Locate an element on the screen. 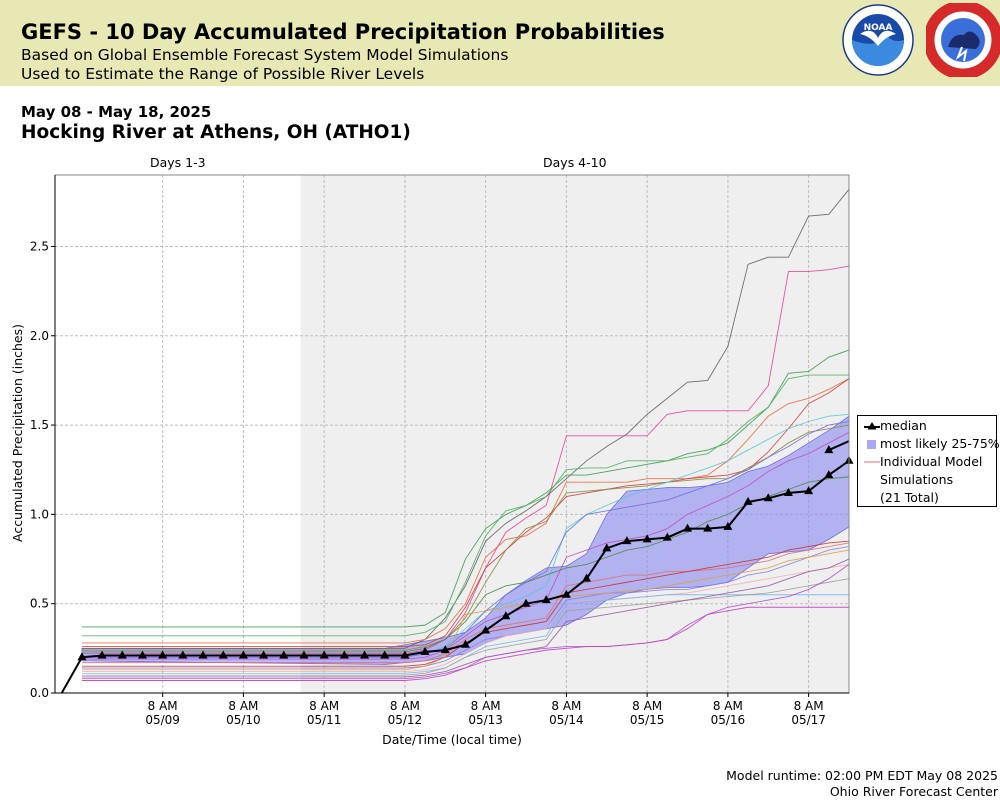  y-tick-label: 2.5 is located at coordinates (39, 246).